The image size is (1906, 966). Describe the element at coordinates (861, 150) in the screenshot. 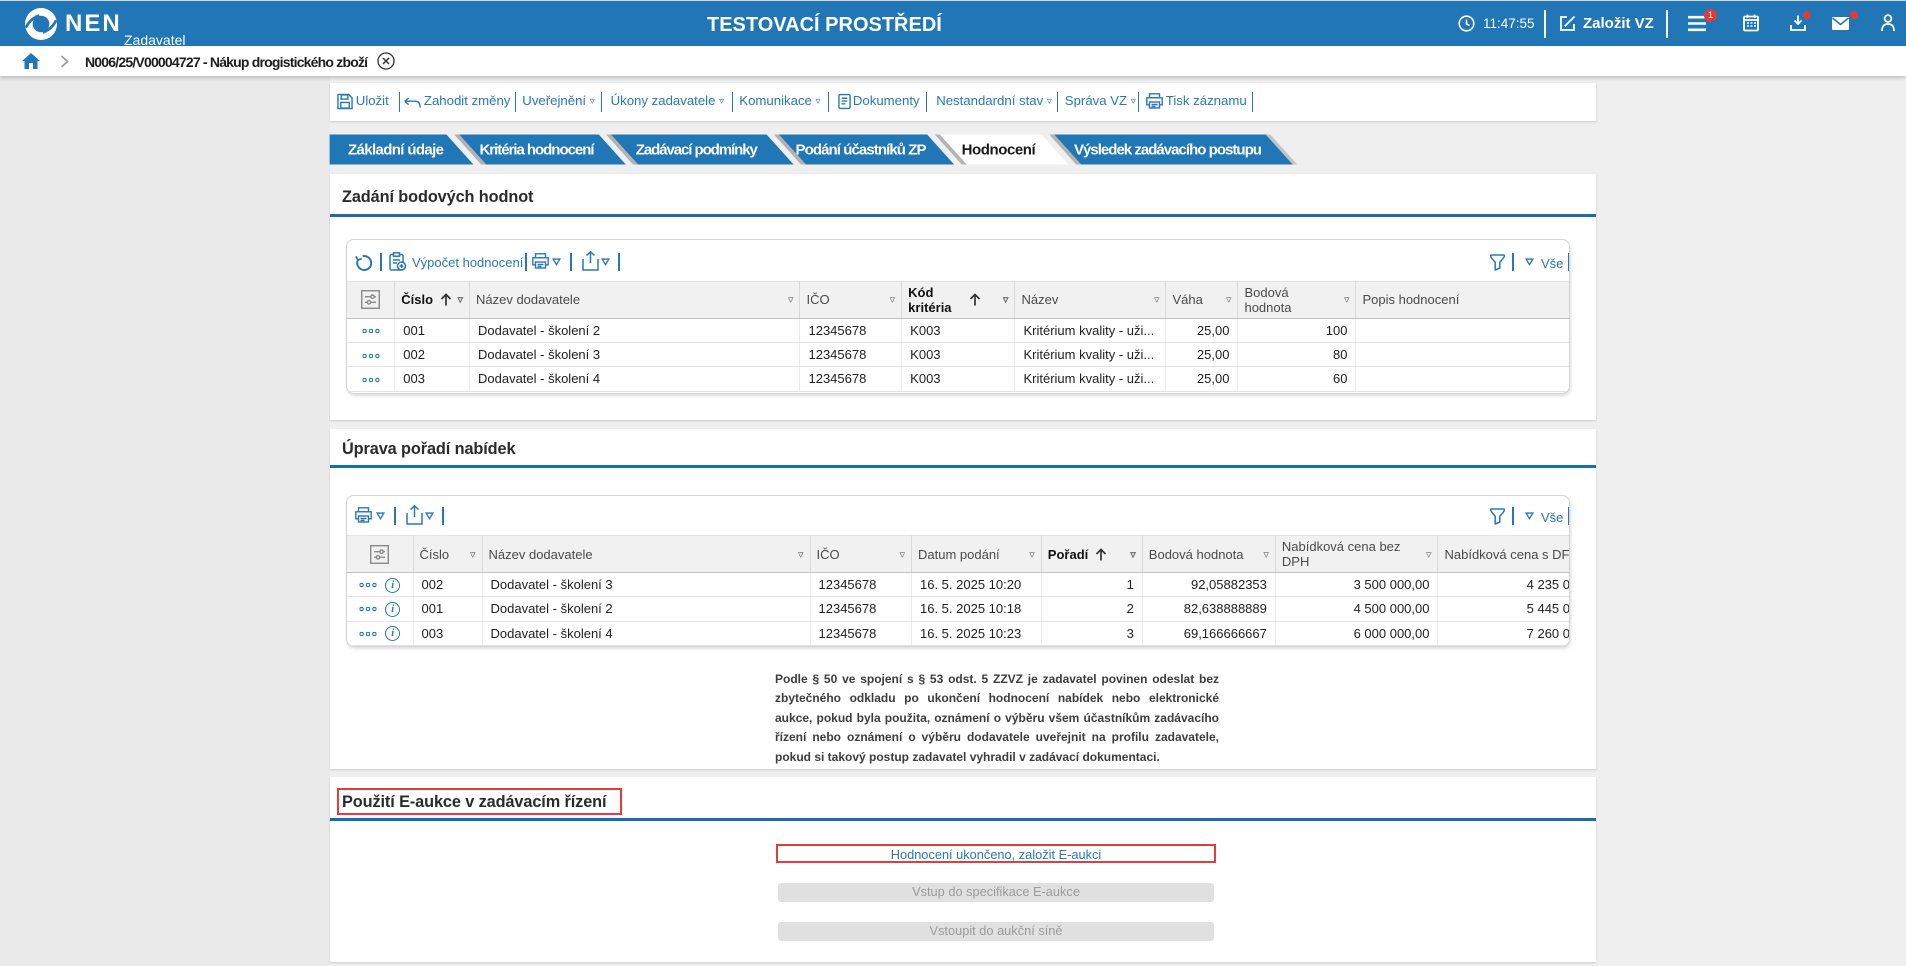

I see `svg-text: Podání účastníků ZP` at that location.